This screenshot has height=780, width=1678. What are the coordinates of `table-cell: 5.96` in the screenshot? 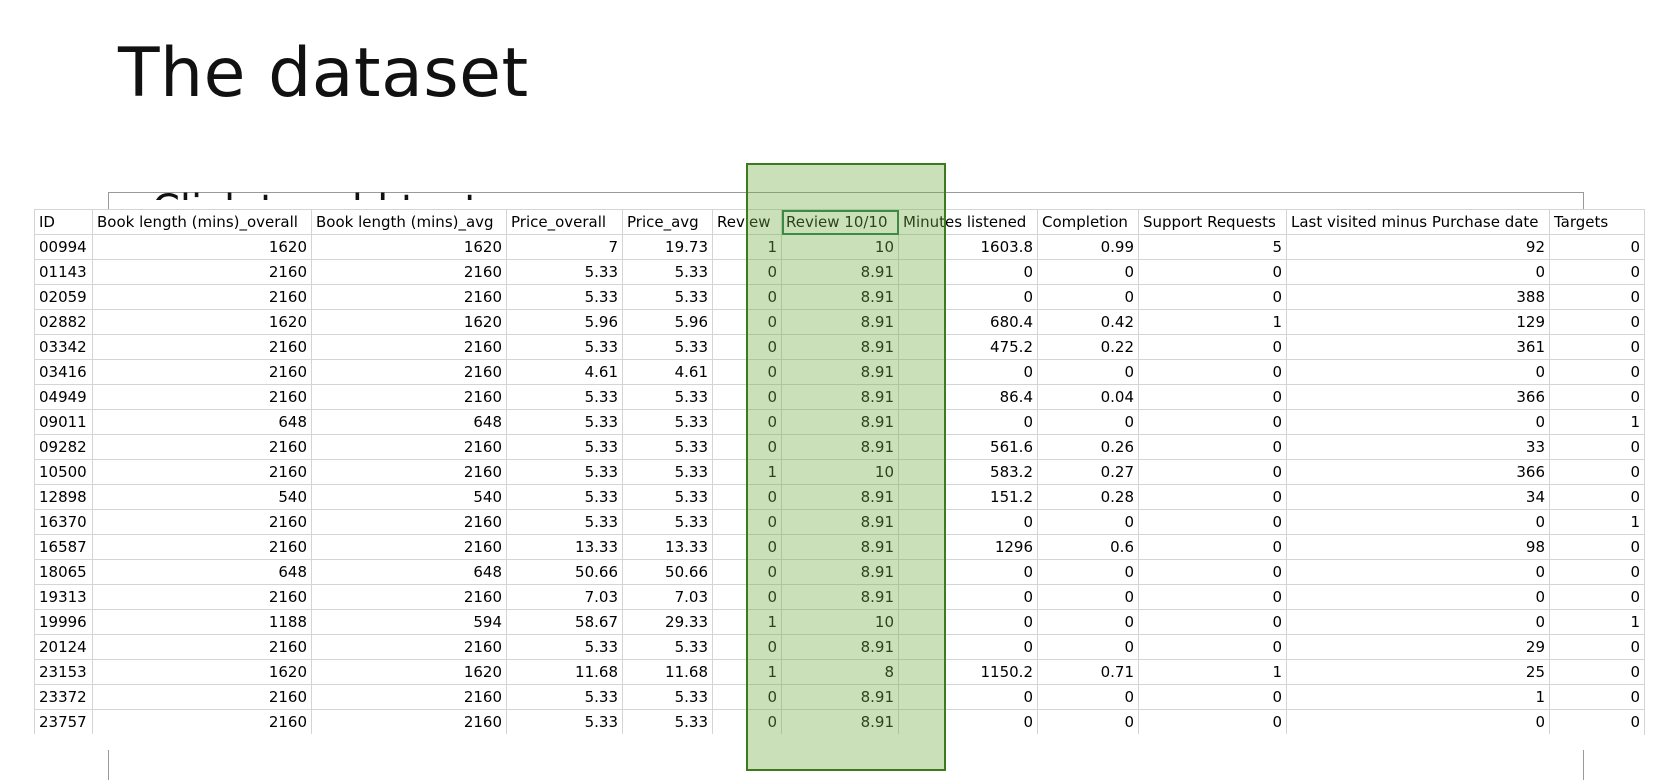 It's located at (667, 322).